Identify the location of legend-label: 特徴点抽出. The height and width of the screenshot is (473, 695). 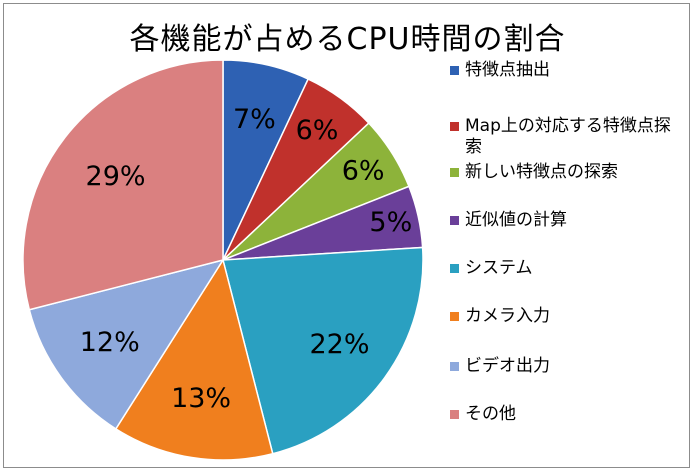
(507, 70).